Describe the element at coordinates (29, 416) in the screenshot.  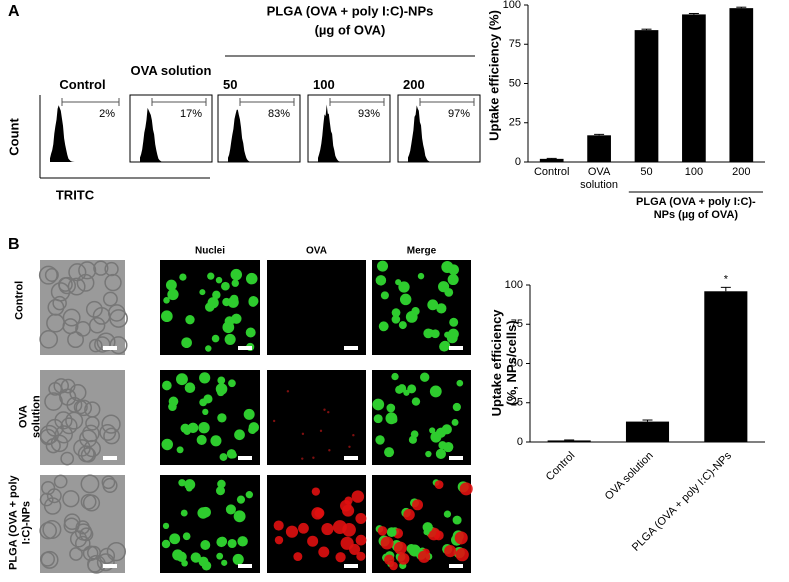
I see `row-label: OVA solution` at that location.